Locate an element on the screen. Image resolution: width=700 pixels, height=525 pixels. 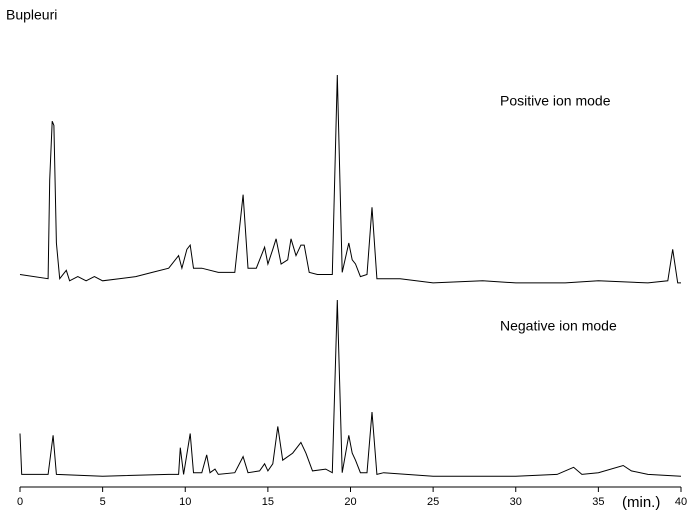
x-tick-label: 5 is located at coordinates (103, 502).